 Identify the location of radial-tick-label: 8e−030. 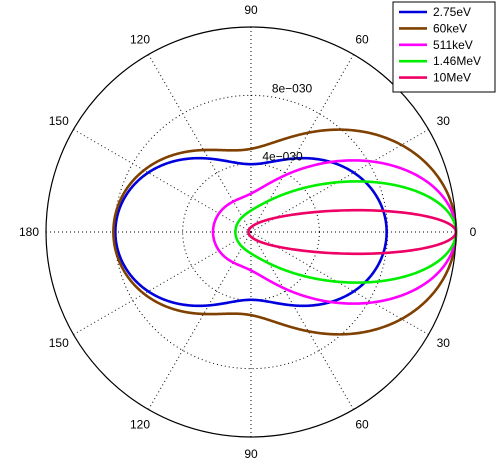
(292, 89).